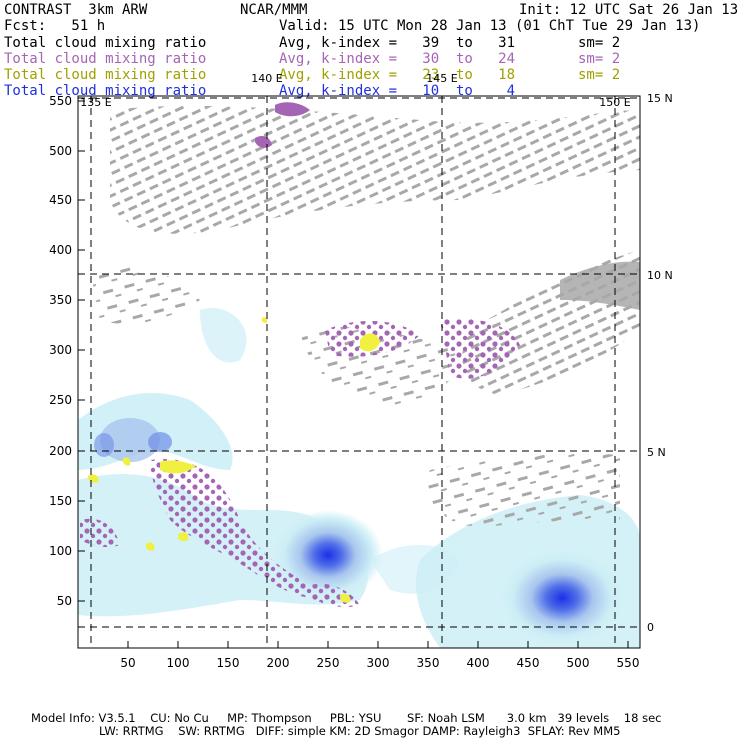  I want to click on forecast-hour: Fcst: 51 h, so click(55, 26).